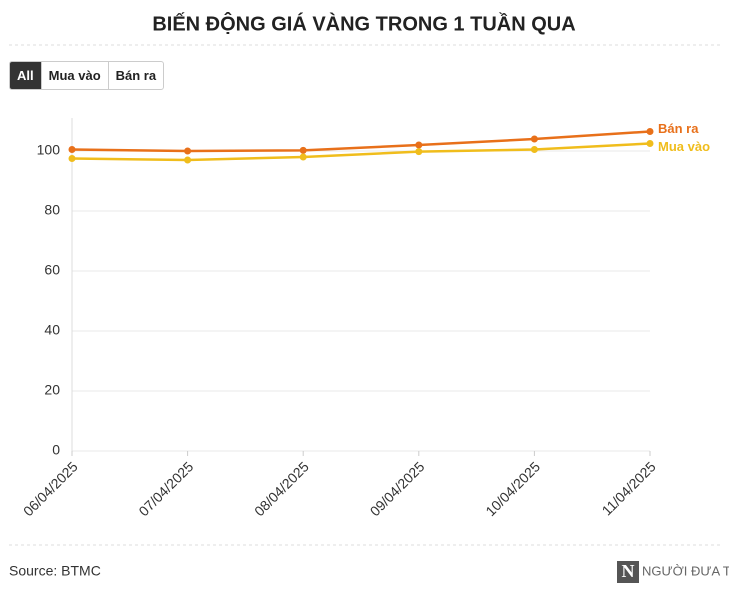 The image size is (729, 591). What do you see at coordinates (55, 571) in the screenshot?
I see `source: Source: BTMC` at bounding box center [55, 571].